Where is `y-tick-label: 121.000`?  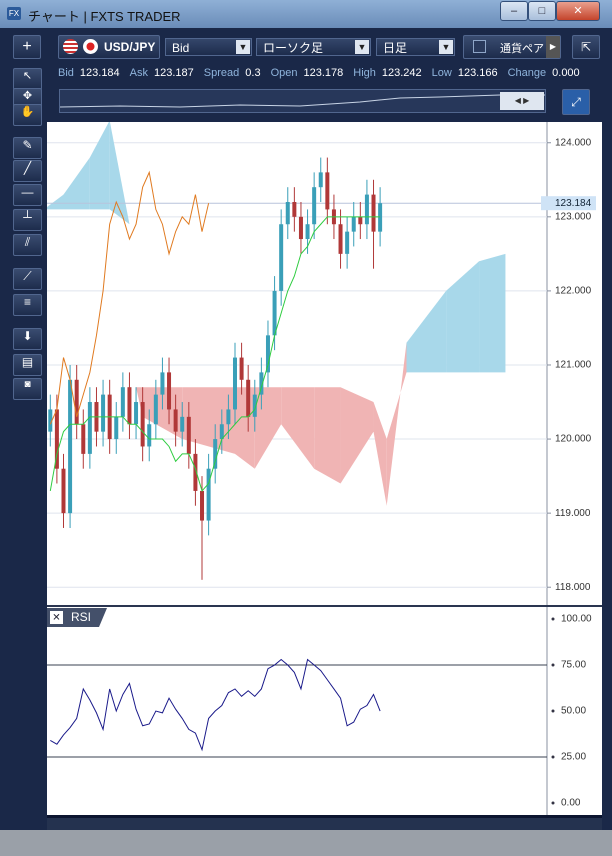
y-tick-label: 121.000 is located at coordinates (573, 365).